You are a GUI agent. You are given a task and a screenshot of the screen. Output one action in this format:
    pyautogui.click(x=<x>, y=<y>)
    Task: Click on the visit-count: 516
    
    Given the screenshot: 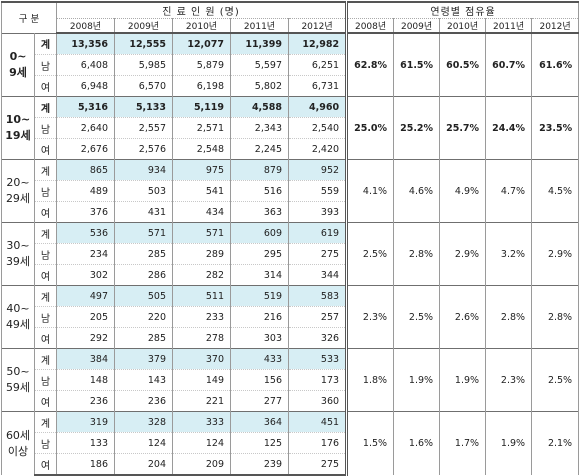 What is the action you would take?
    pyautogui.click(x=259, y=191)
    